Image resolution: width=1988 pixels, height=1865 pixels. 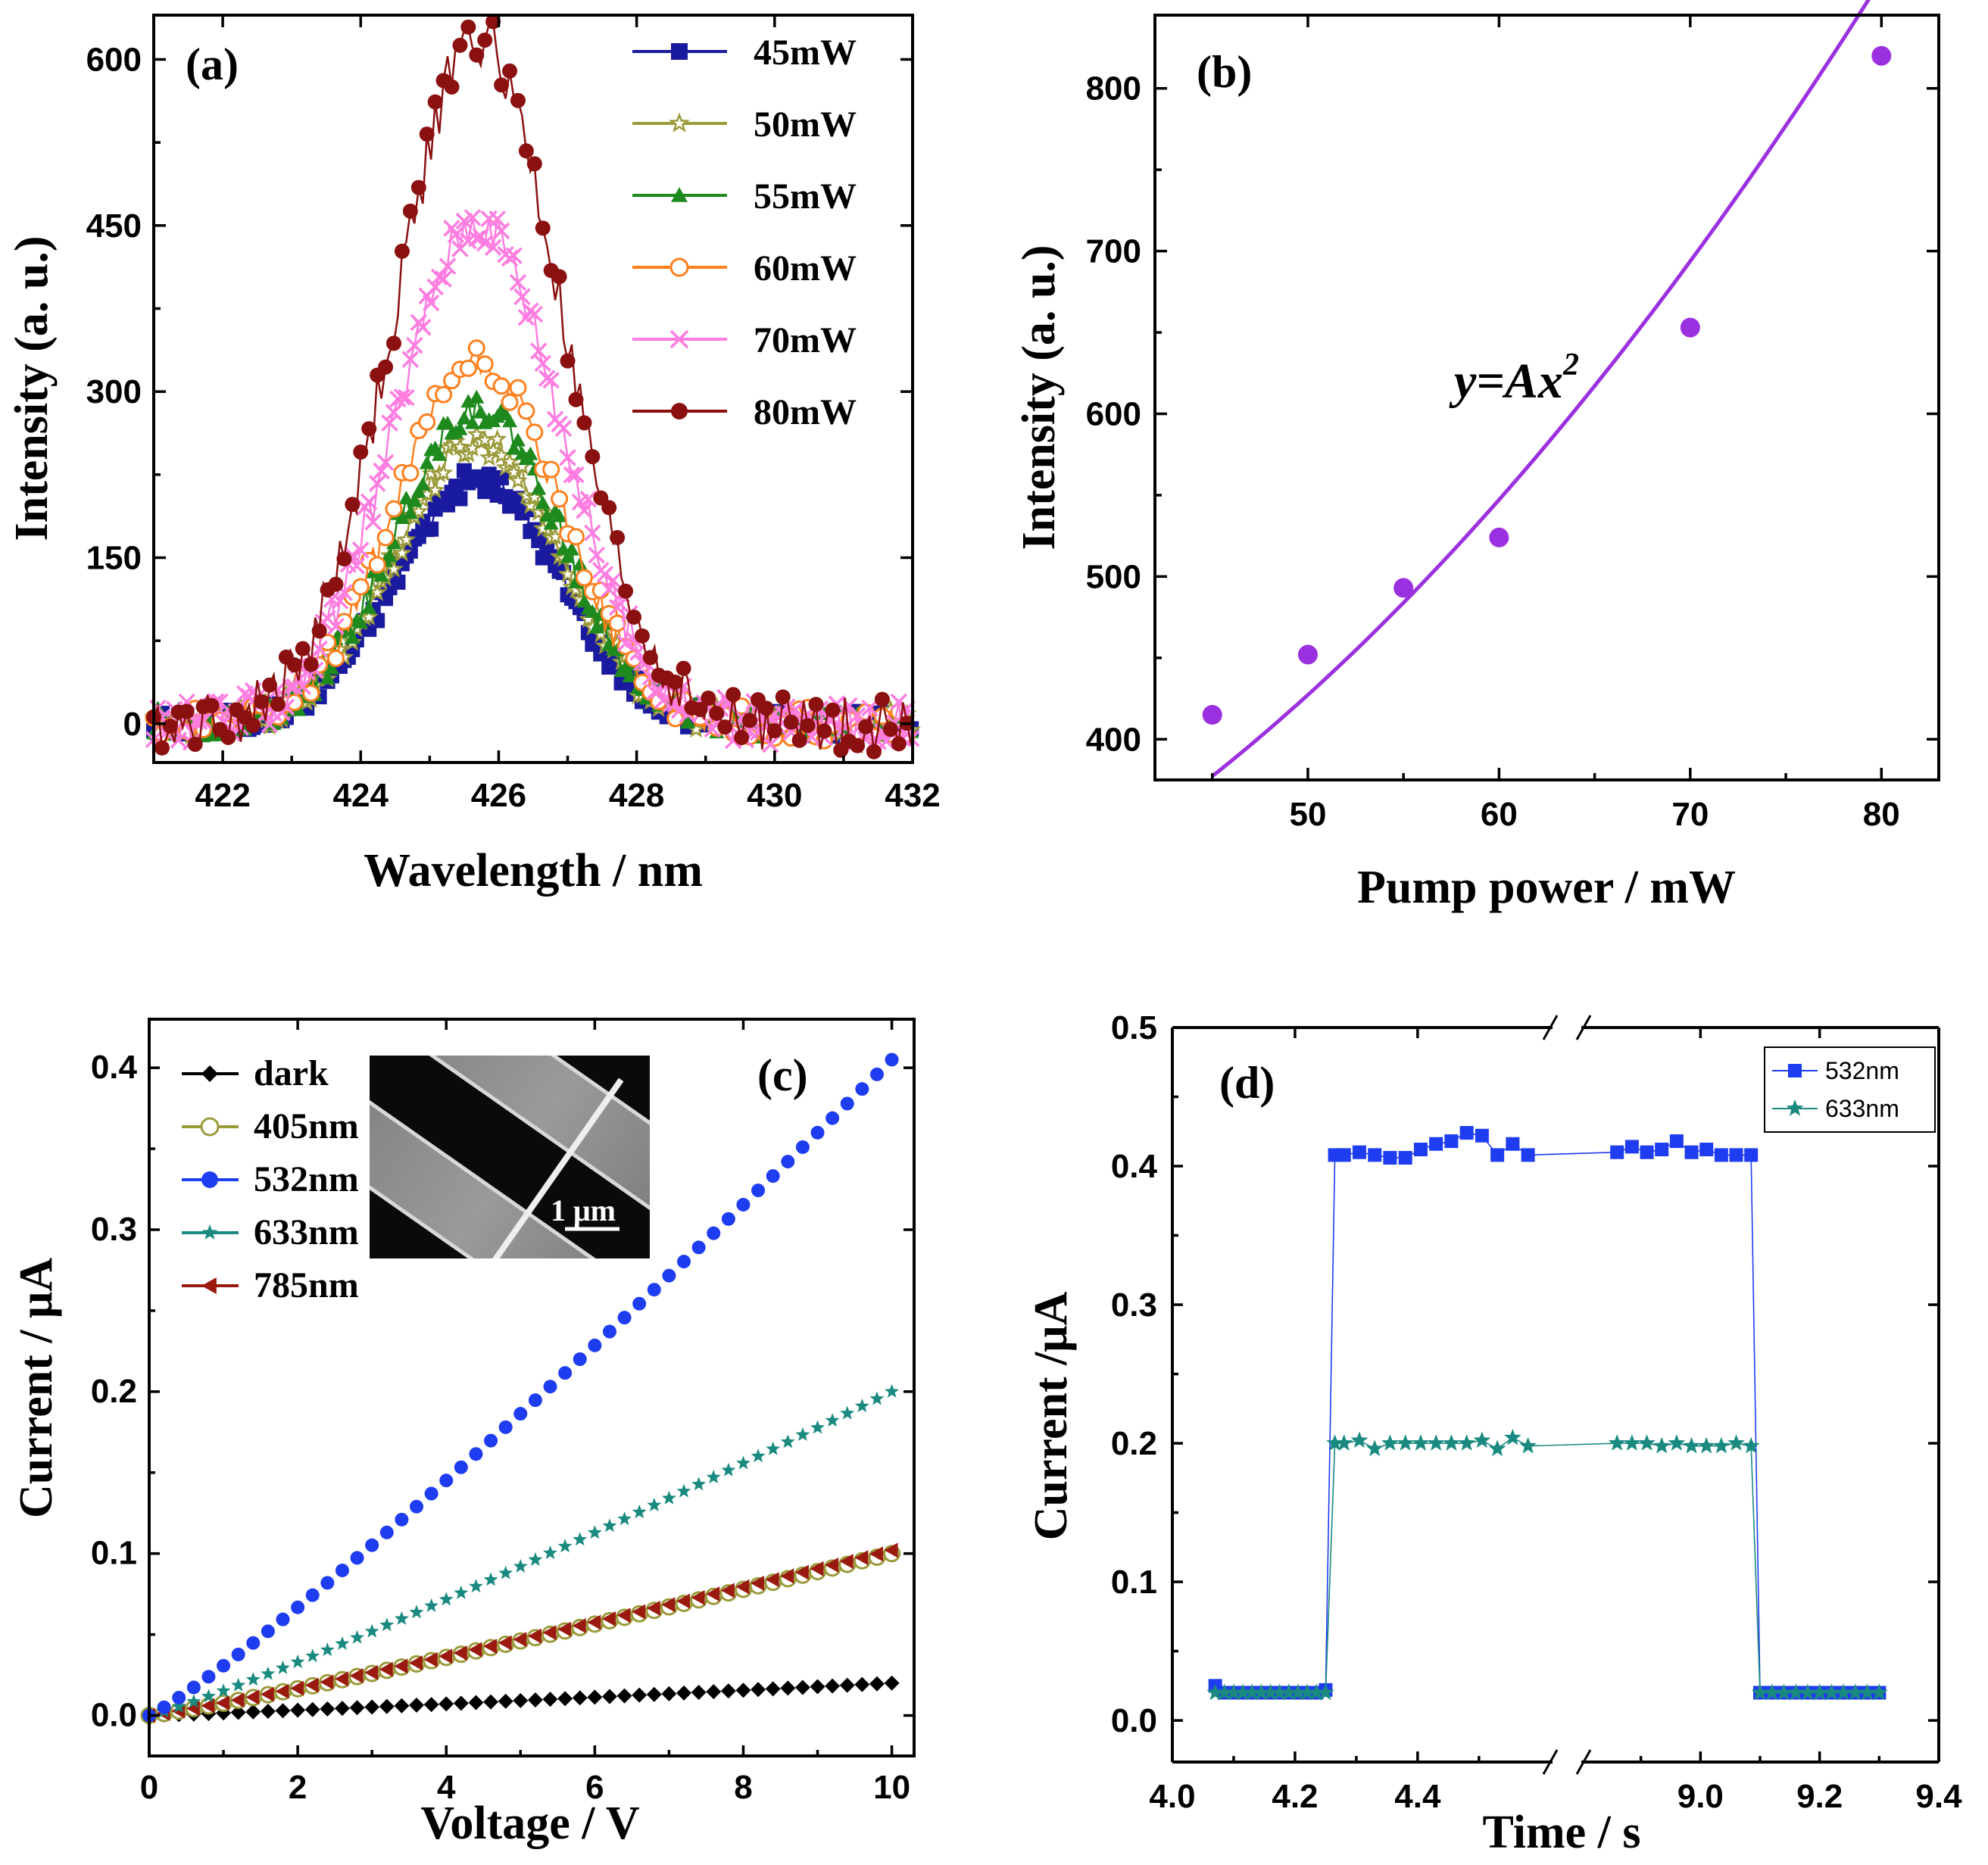 What do you see at coordinates (1113, 739) in the screenshot?
I see `y-tick-label: 400` at bounding box center [1113, 739].